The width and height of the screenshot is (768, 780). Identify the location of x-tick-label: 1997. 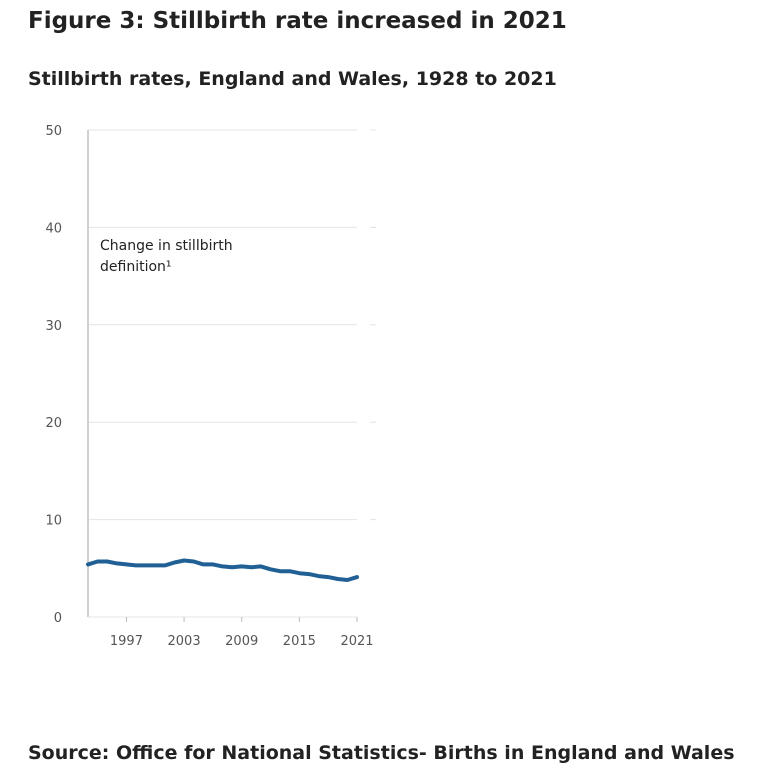
(126, 641).